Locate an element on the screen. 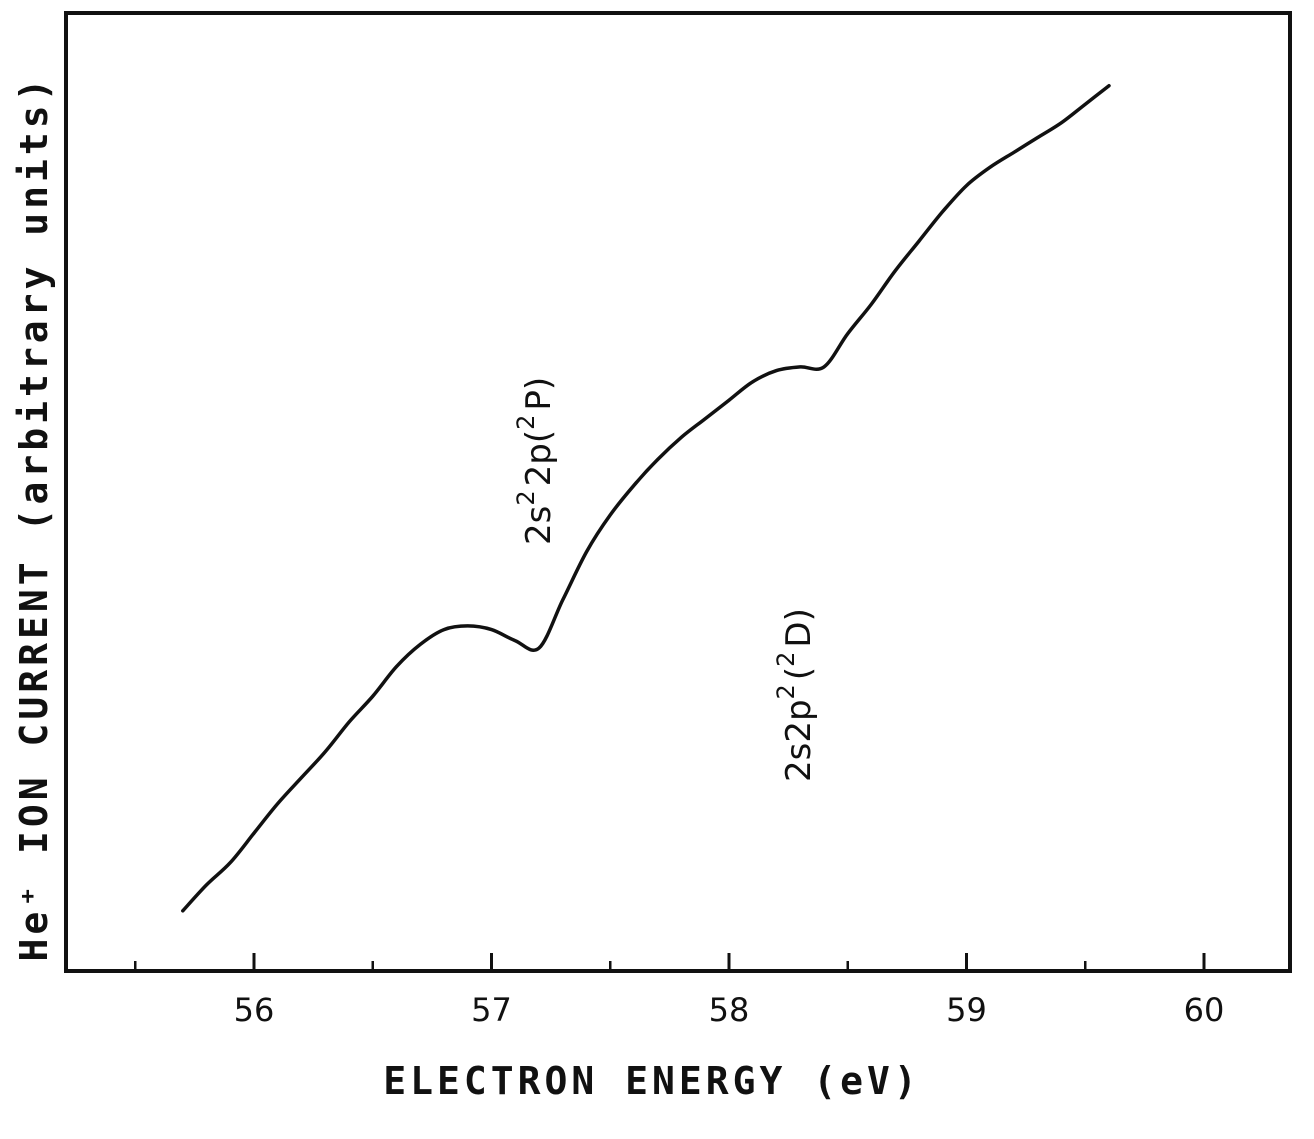 This screenshot has height=1139, width=1314. svg-text: 2s2p2(2D) is located at coordinates (795, 695).